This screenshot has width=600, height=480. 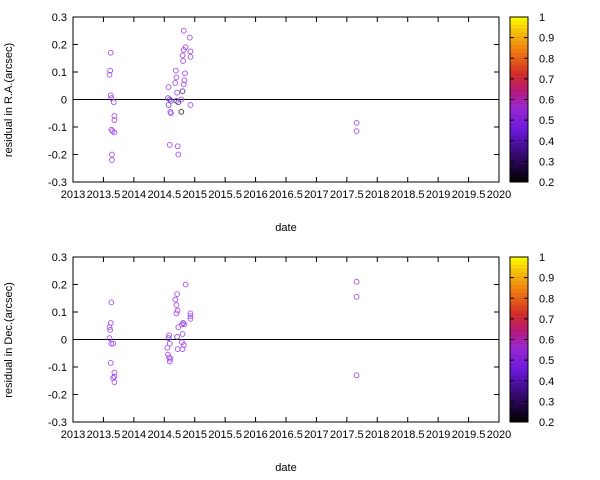 What do you see at coordinates (9, 340) in the screenshot?
I see `y-axis-label: residual in Dec.(arcsec)` at bounding box center [9, 340].